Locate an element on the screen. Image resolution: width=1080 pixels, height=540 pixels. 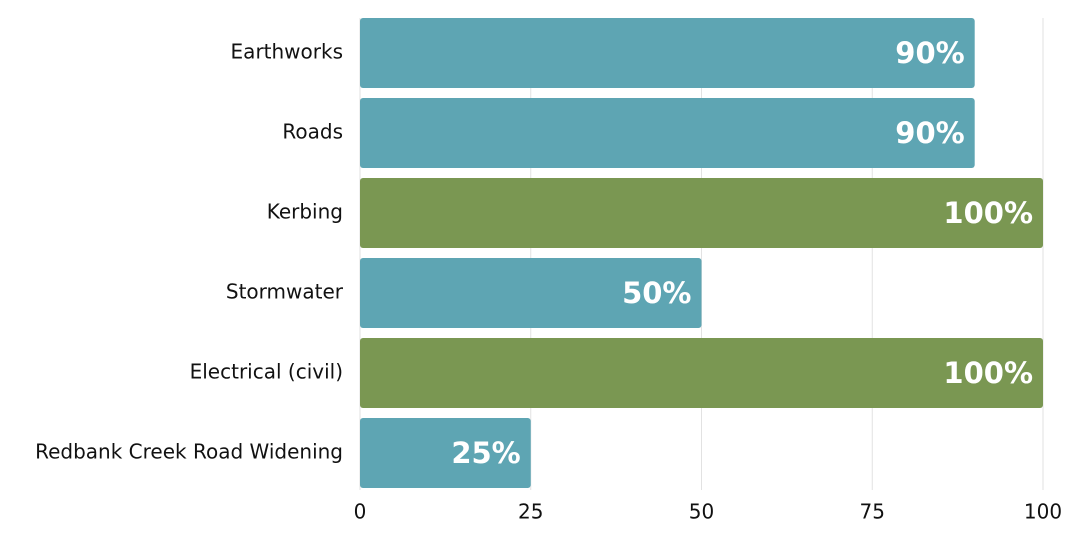
x-tick-label: 100 is located at coordinates (1043, 512).